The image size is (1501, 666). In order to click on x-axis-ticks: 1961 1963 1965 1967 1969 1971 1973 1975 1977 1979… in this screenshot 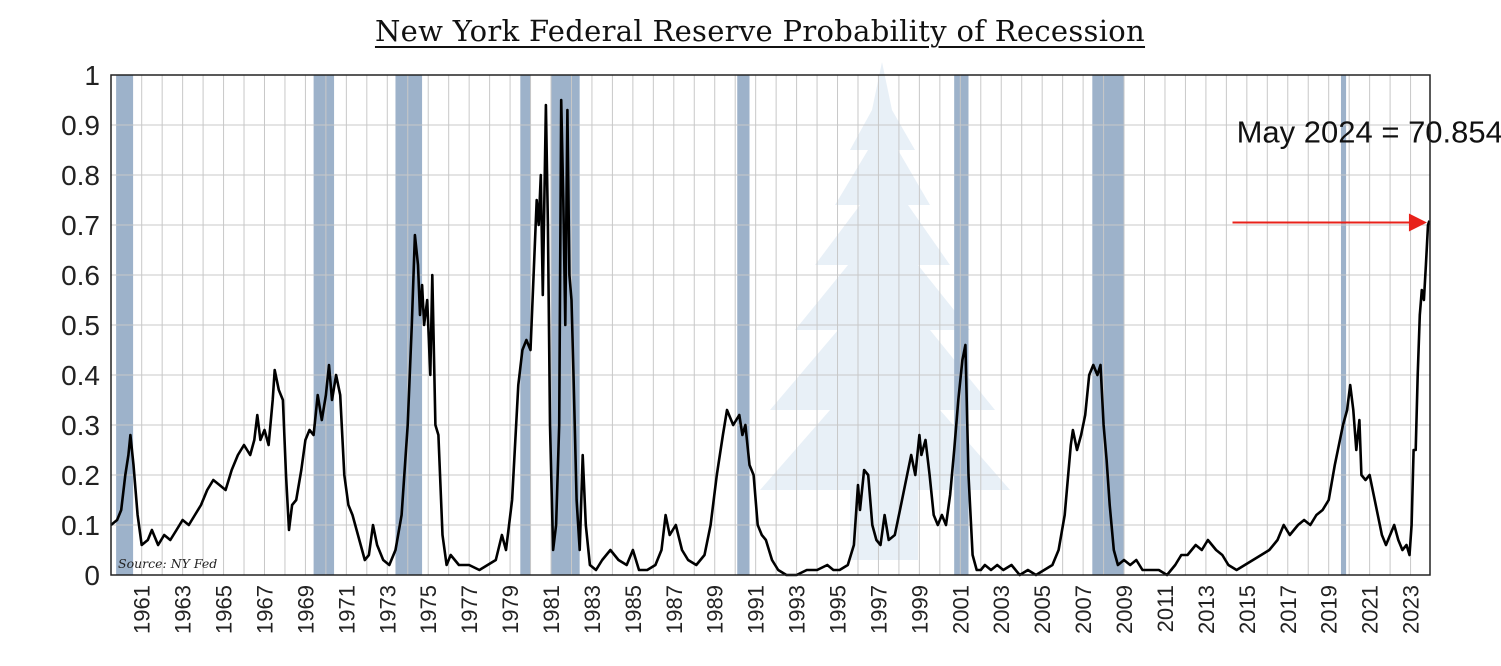, I will do `click(777, 609)`.